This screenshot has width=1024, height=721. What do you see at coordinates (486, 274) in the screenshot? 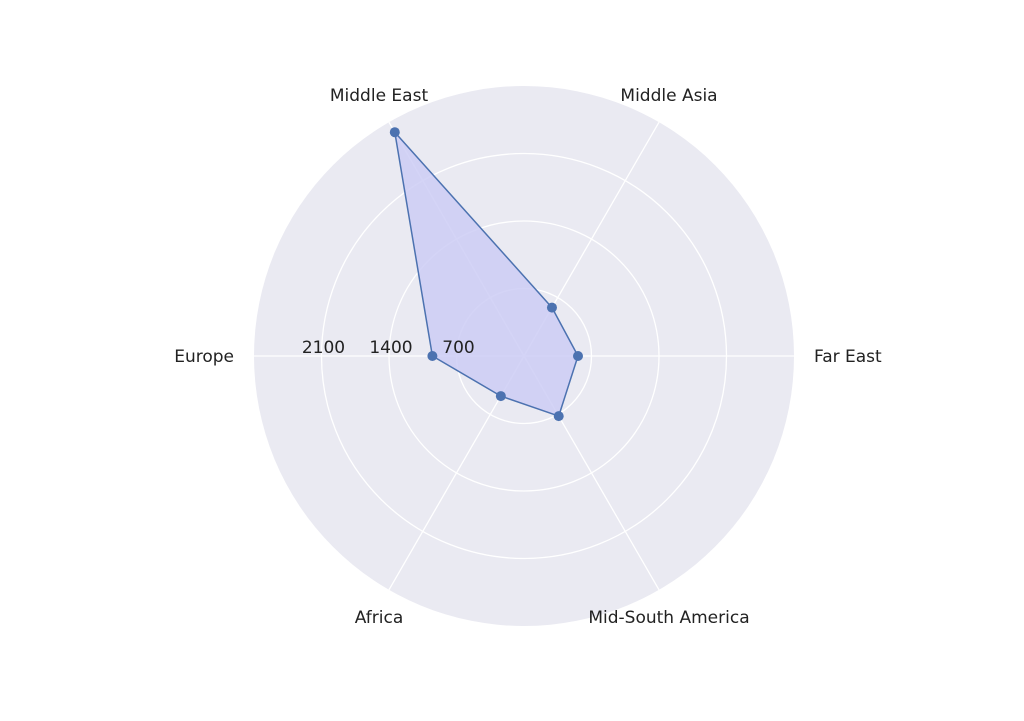
I see `series-layer` at bounding box center [486, 274].